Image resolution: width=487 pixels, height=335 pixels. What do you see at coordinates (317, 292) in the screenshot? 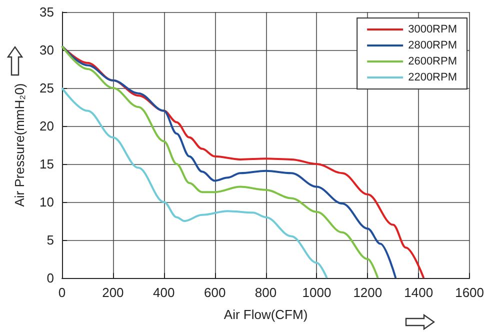
I see `x-tick-label: 1000` at bounding box center [317, 292].